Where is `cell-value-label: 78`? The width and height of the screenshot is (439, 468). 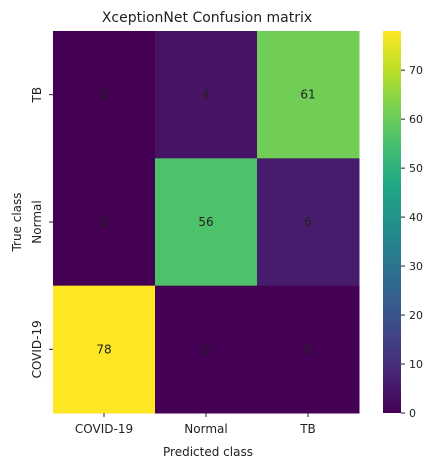
cell-value-label: 78 is located at coordinates (103, 349).